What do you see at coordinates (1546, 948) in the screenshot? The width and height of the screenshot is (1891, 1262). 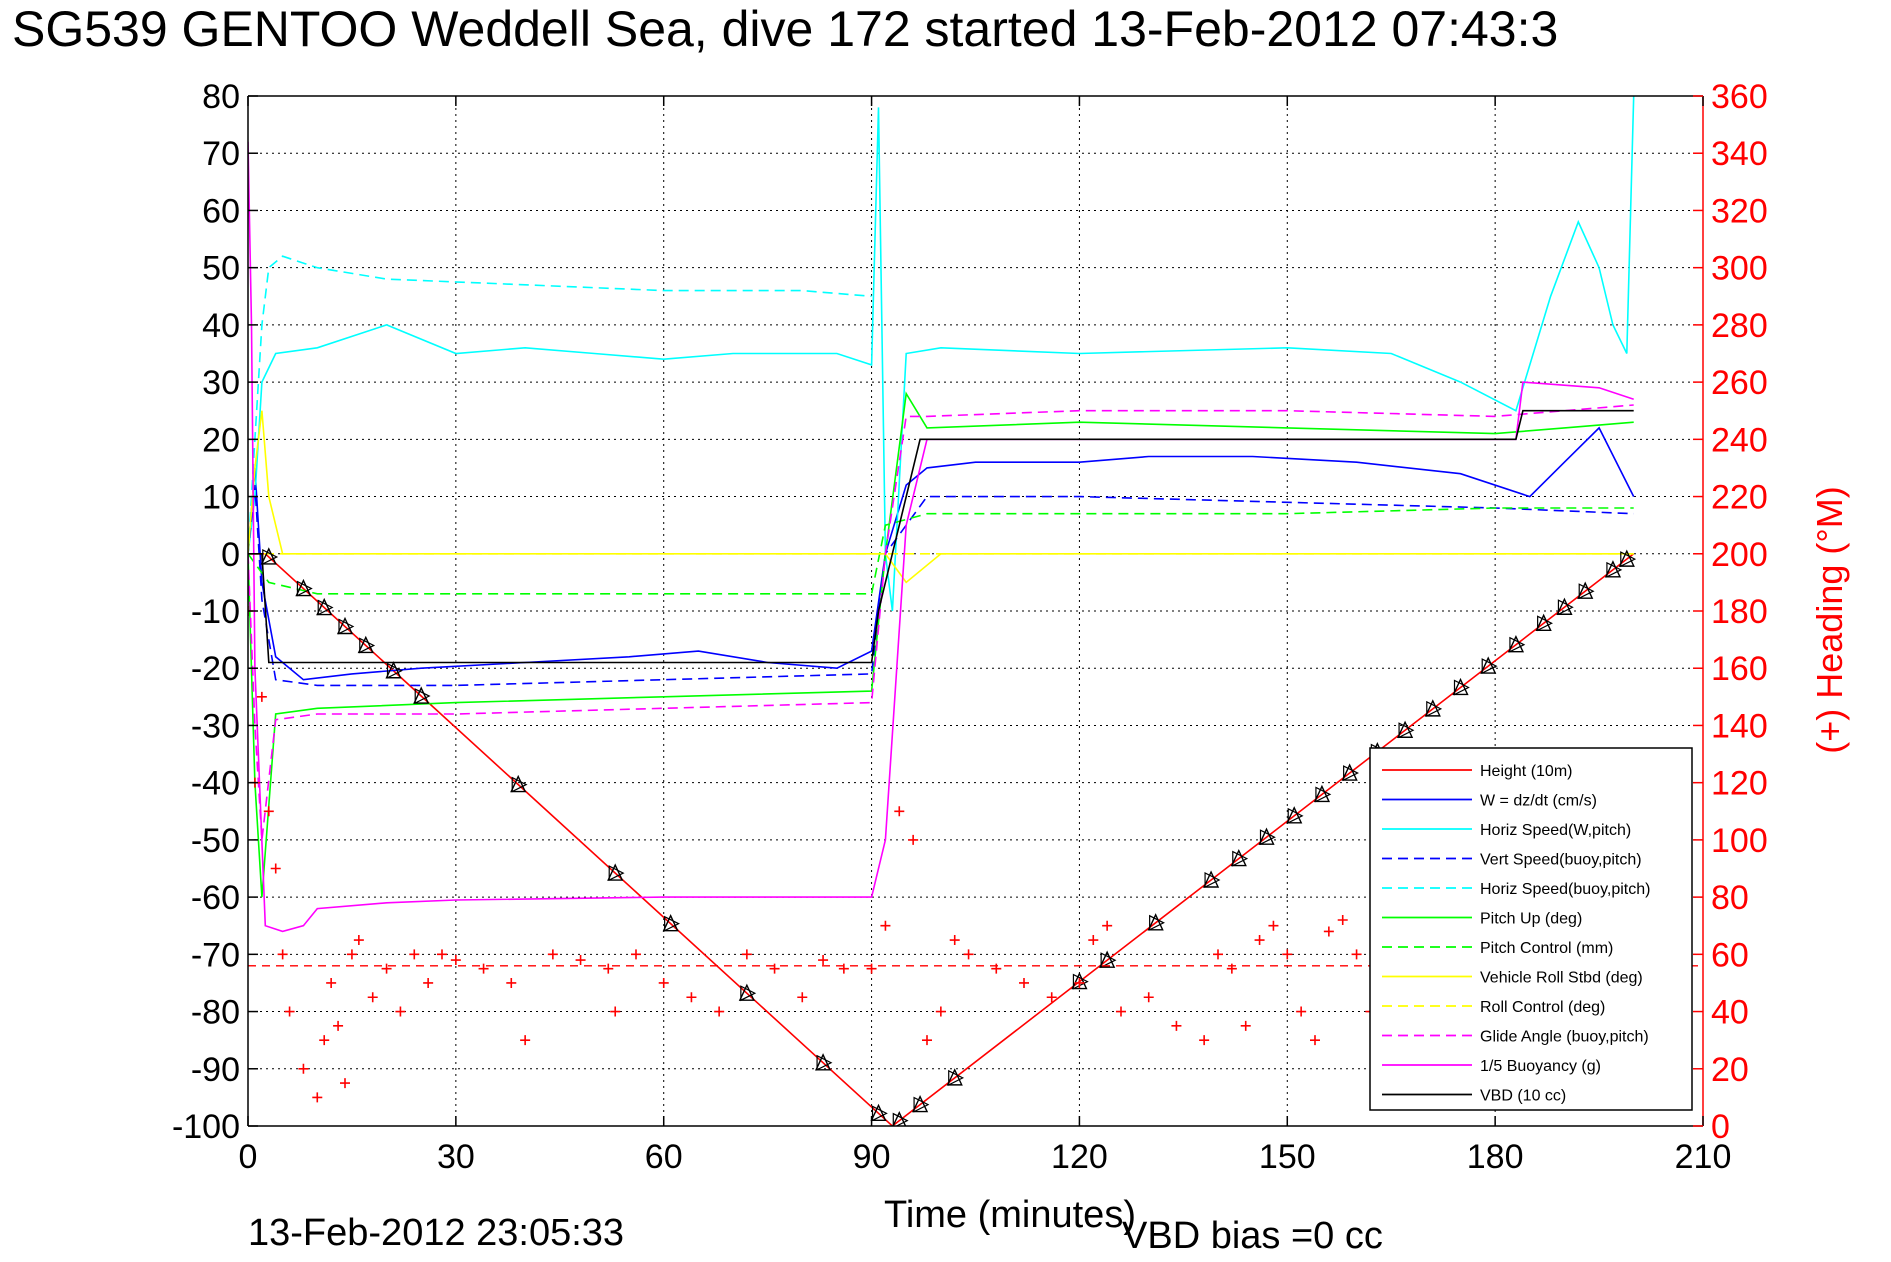 I see `legend-item-label: Pitch Control (mm)` at bounding box center [1546, 948].